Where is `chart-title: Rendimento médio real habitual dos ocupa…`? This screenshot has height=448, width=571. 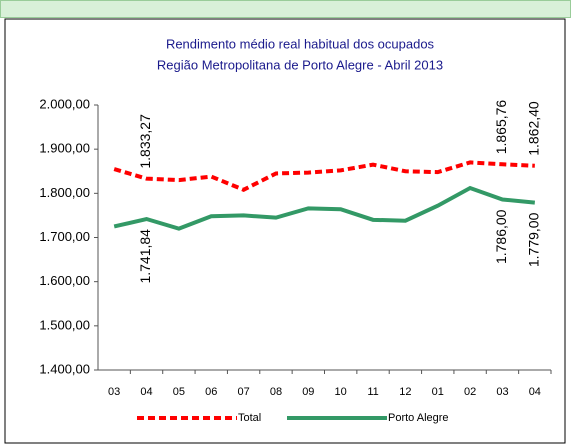
chart-title: Rendimento médio real habitual dos ocupa… is located at coordinates (300, 43).